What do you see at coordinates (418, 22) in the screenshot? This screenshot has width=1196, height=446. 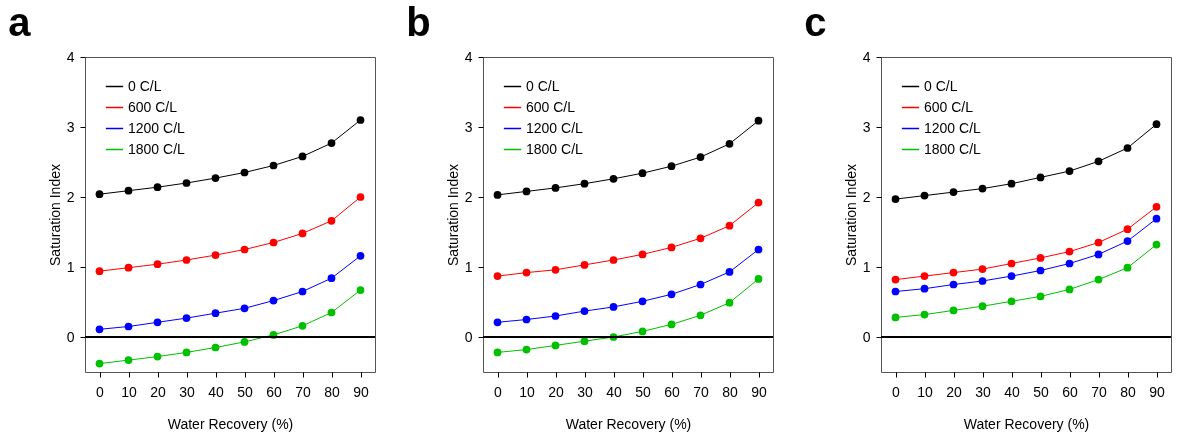 I see `chart-title: b` at bounding box center [418, 22].